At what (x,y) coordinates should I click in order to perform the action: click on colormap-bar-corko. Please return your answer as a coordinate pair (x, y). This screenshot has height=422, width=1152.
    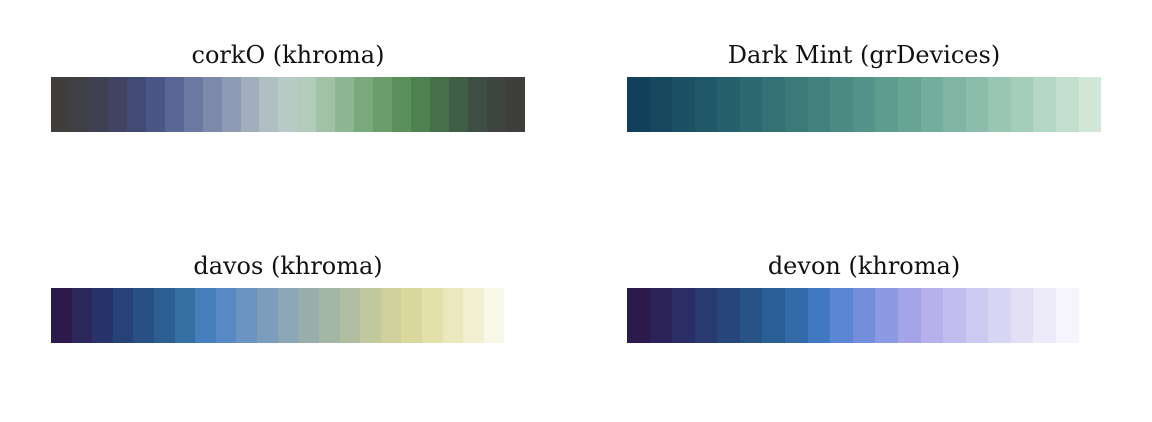
    Looking at the image, I should click on (288, 104).